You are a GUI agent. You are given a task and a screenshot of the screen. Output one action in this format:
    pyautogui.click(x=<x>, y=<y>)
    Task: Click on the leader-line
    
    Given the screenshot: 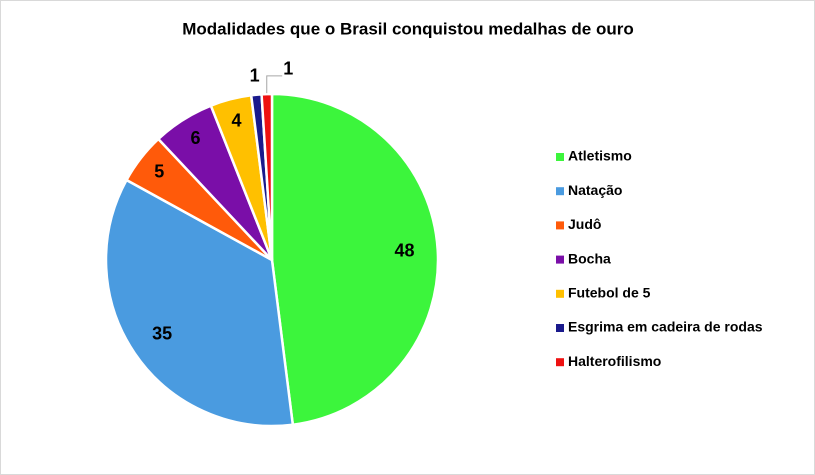 What is the action you would take?
    pyautogui.click(x=274, y=84)
    